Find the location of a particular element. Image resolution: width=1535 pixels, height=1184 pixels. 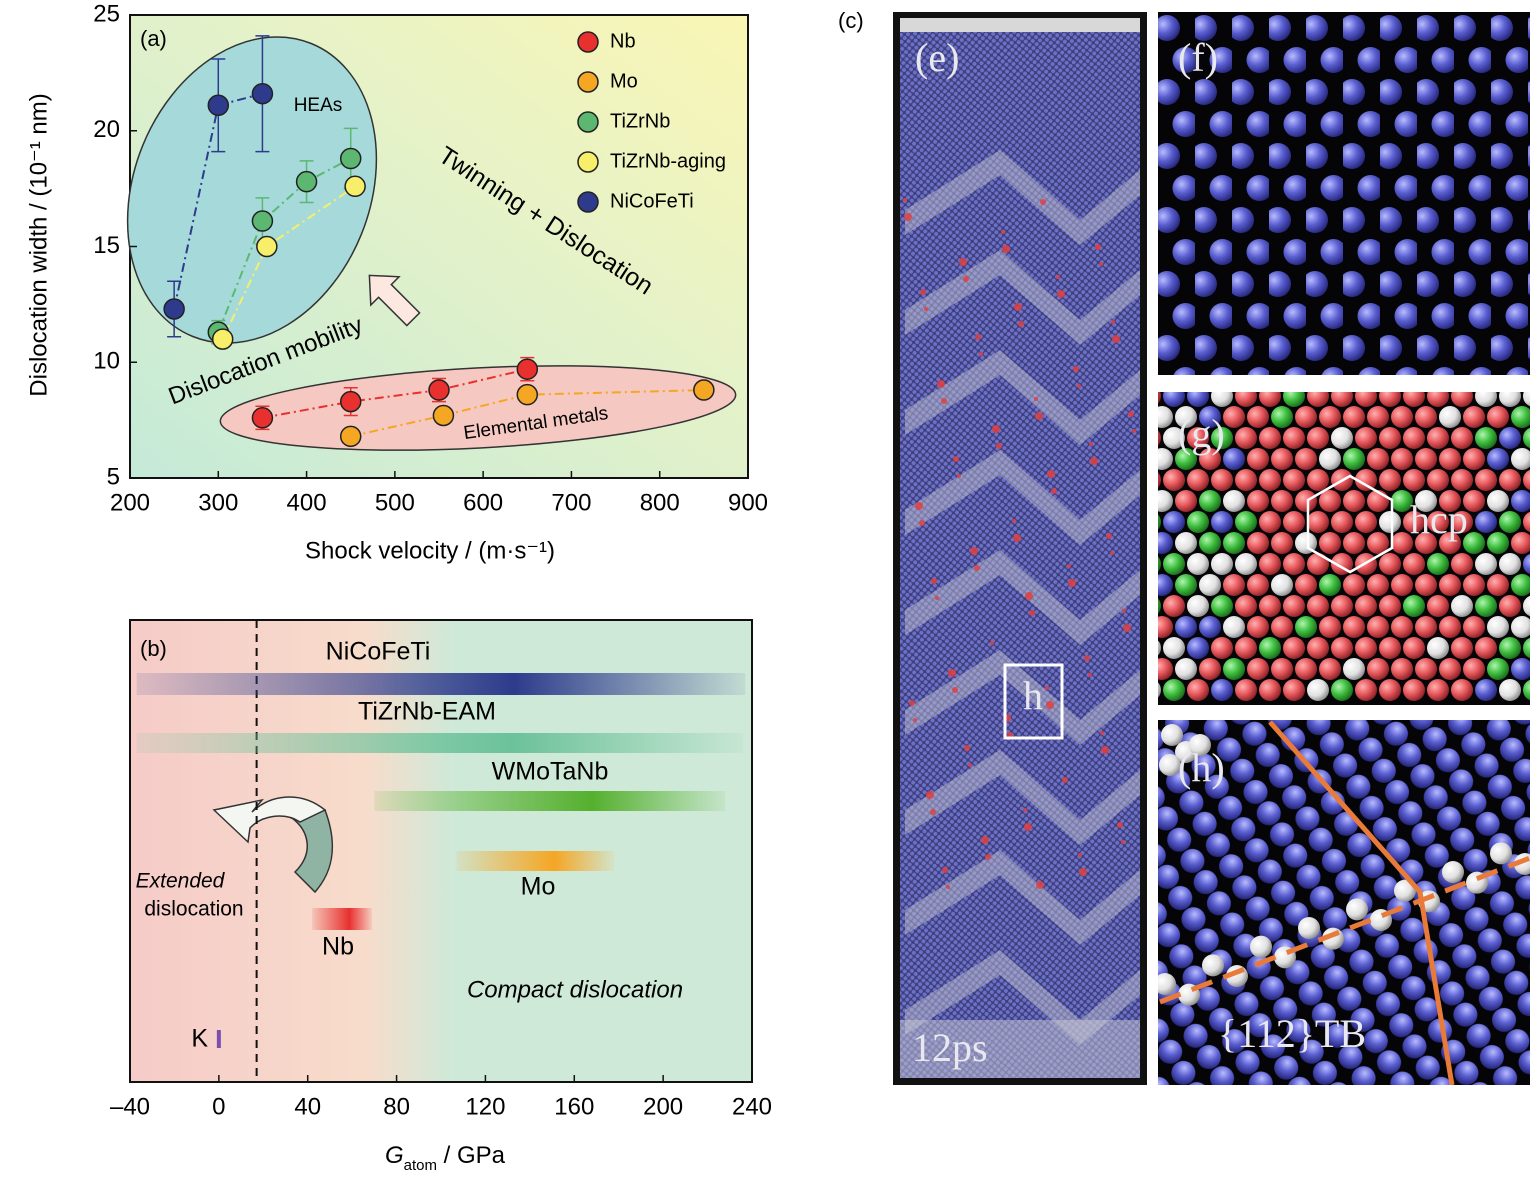

base-layer is located at coordinates (1020, 1049).